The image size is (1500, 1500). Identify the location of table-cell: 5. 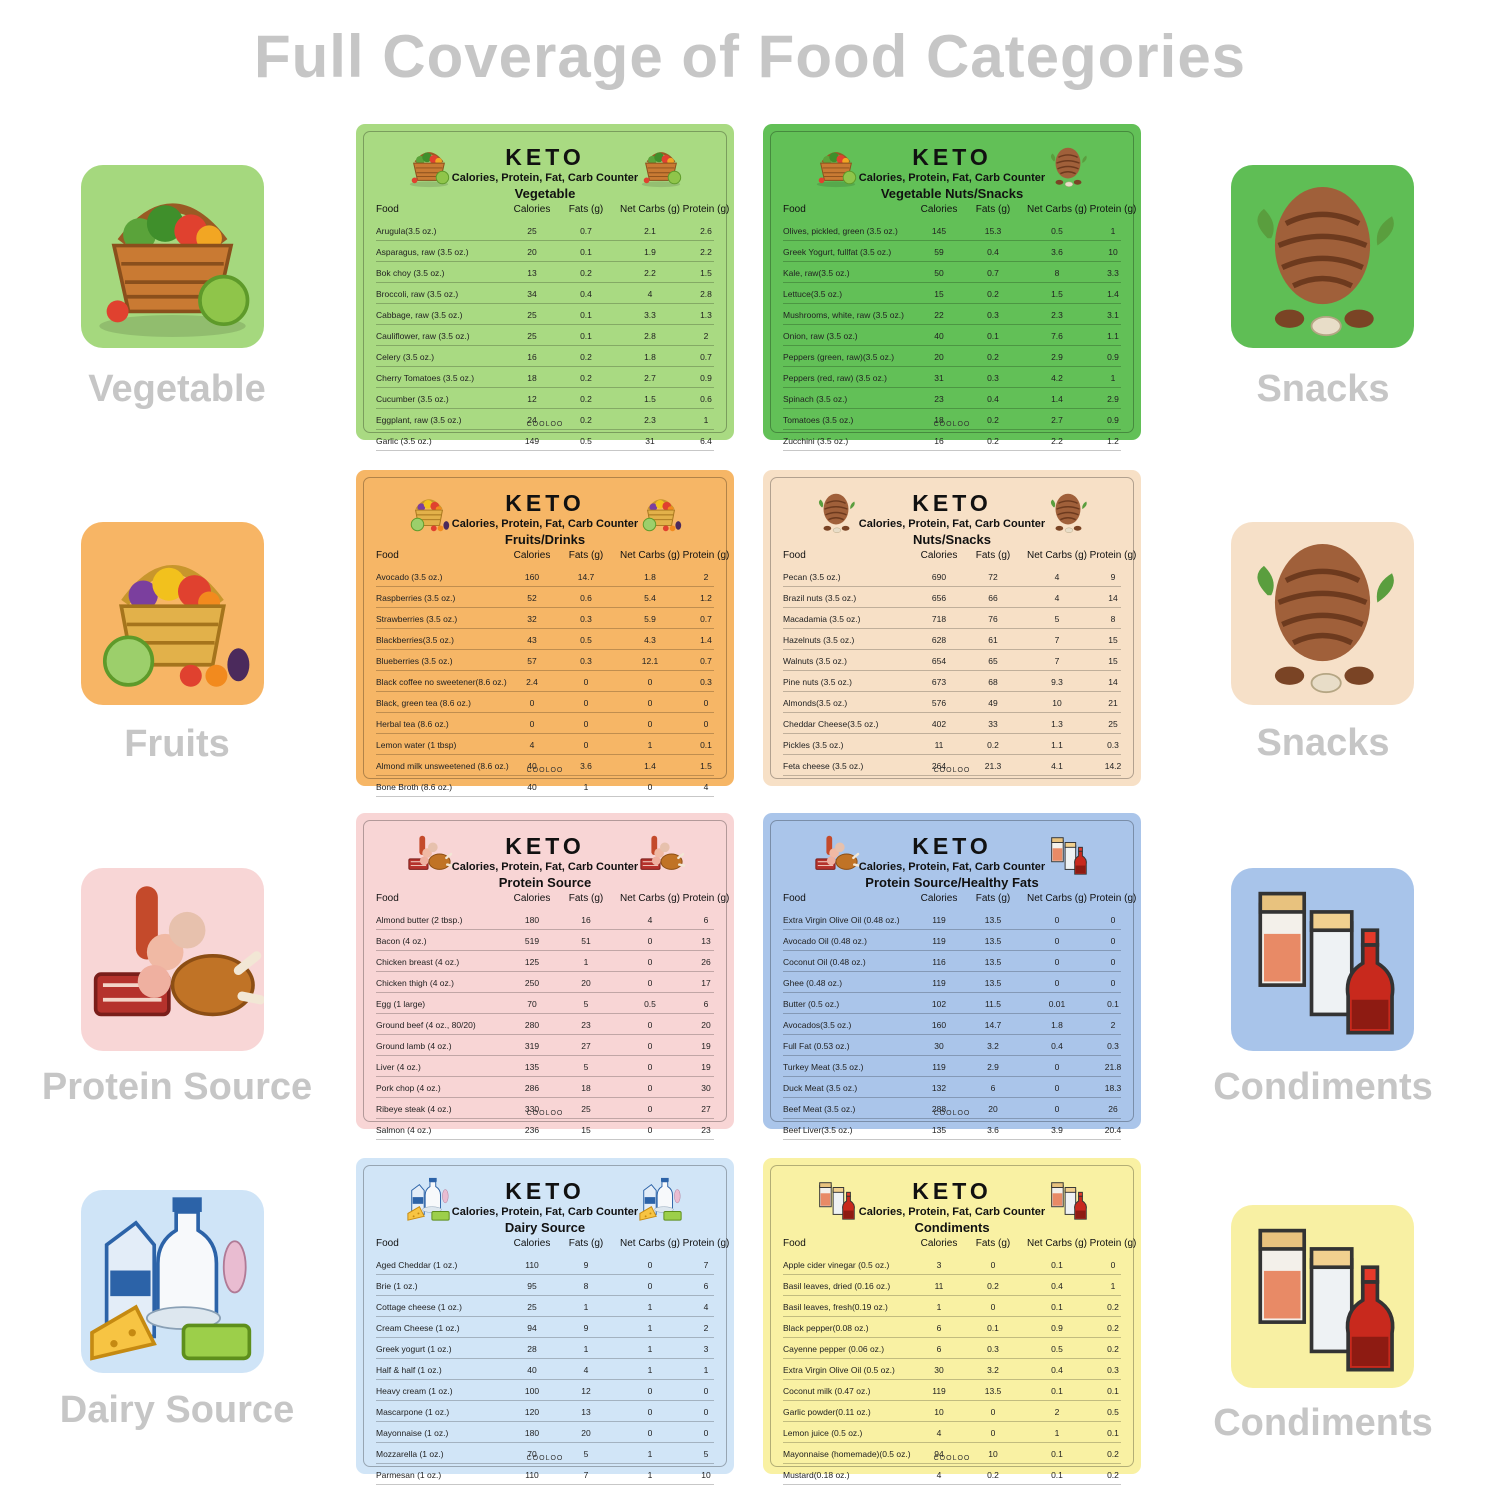
(1057, 619).